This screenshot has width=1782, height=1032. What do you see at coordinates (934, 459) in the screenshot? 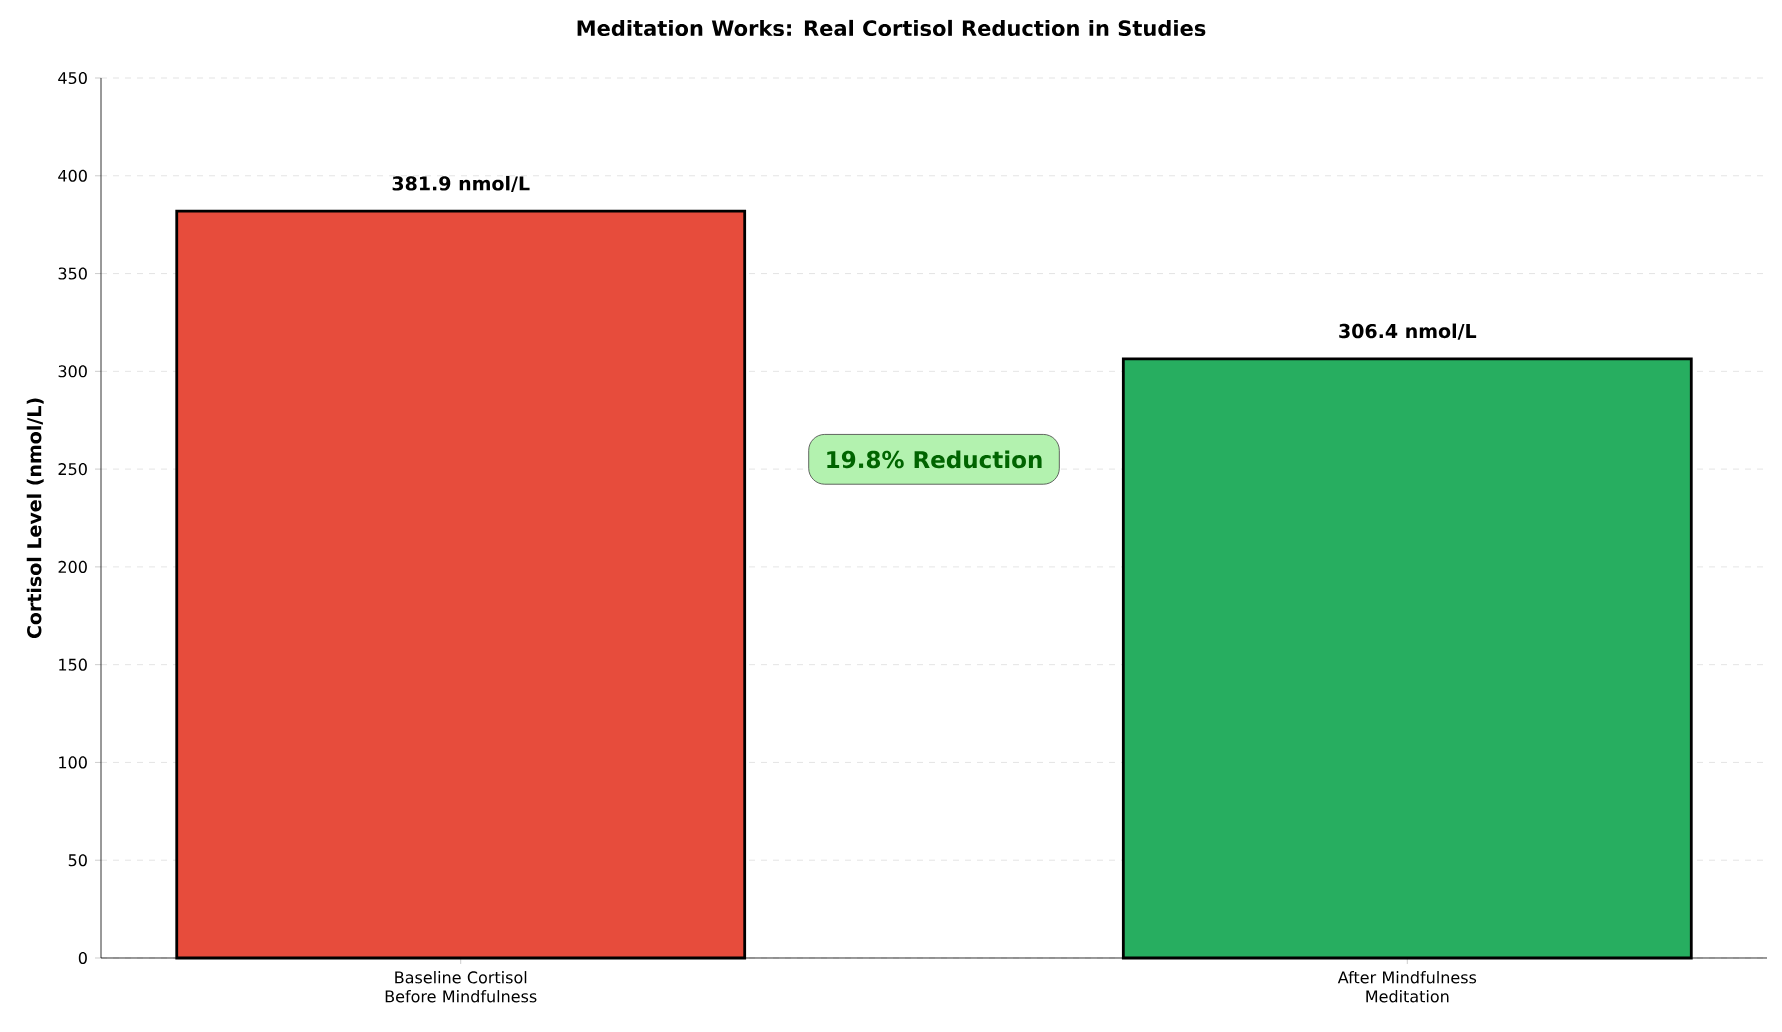
I see `annotation: 19.8% Reduction` at bounding box center [934, 459].